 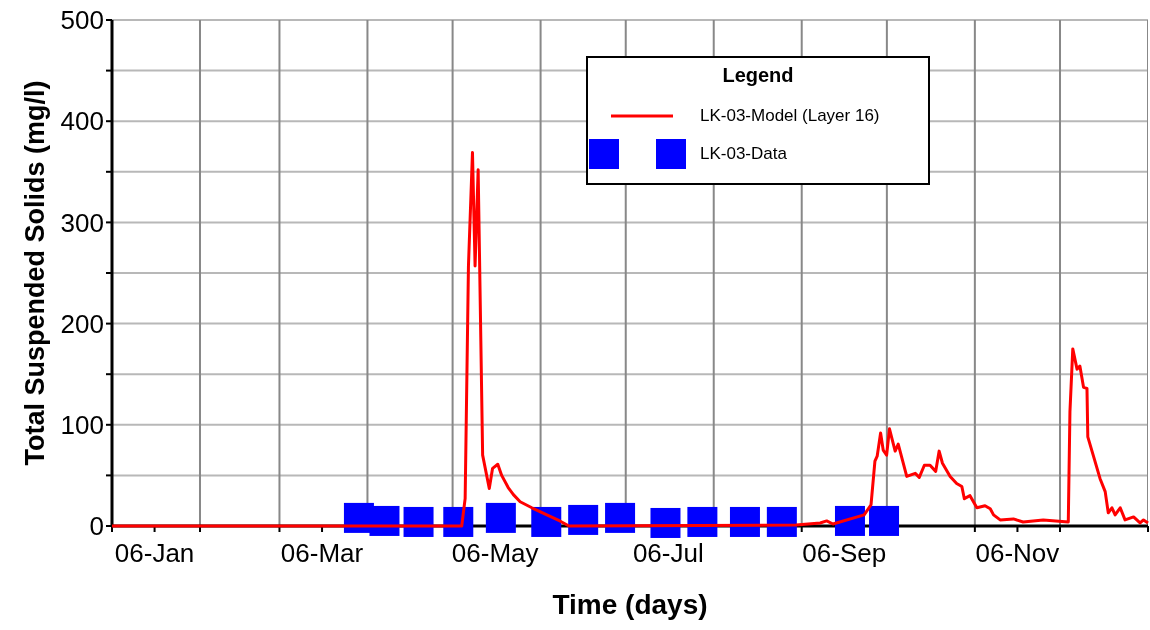 What do you see at coordinates (96, 526) in the screenshot?
I see `y-tick-label: 0` at bounding box center [96, 526].